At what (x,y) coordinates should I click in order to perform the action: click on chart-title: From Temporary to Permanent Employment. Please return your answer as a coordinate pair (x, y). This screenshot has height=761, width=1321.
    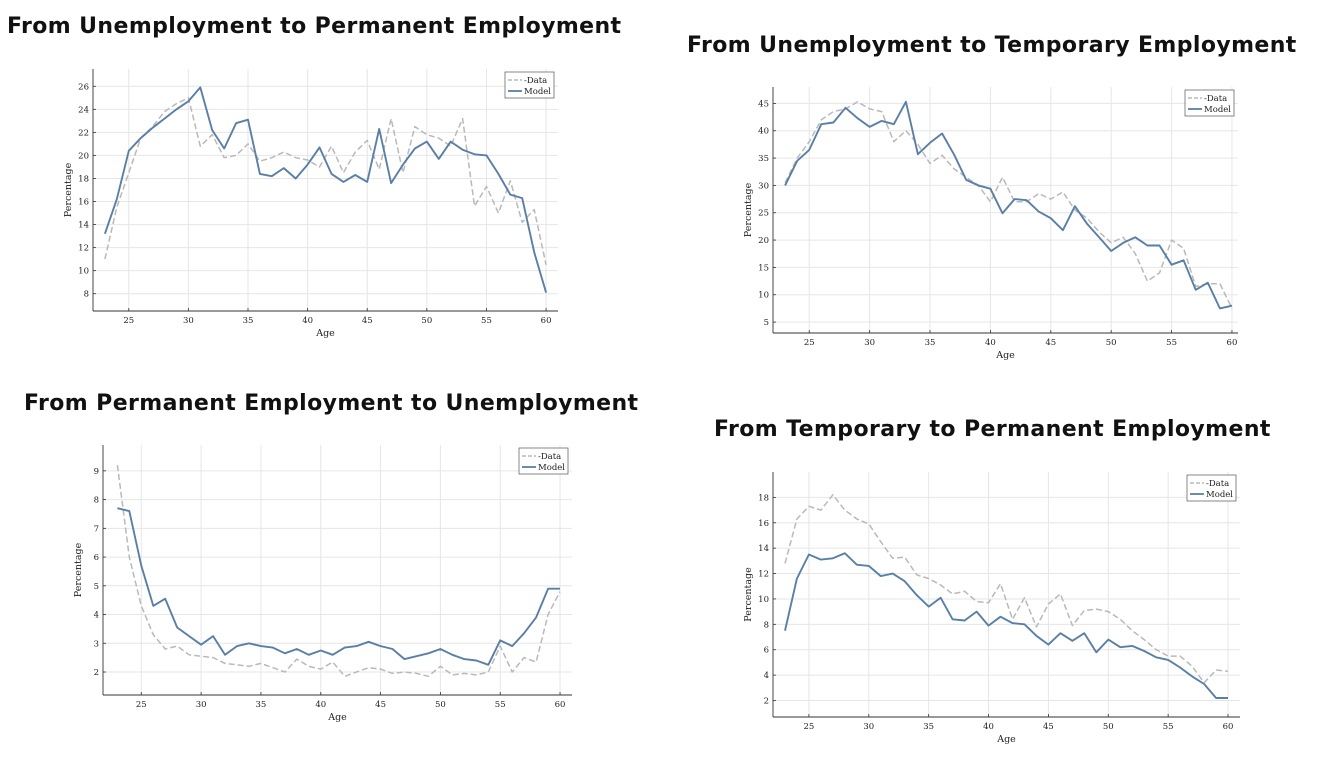
    Looking at the image, I should click on (992, 429).